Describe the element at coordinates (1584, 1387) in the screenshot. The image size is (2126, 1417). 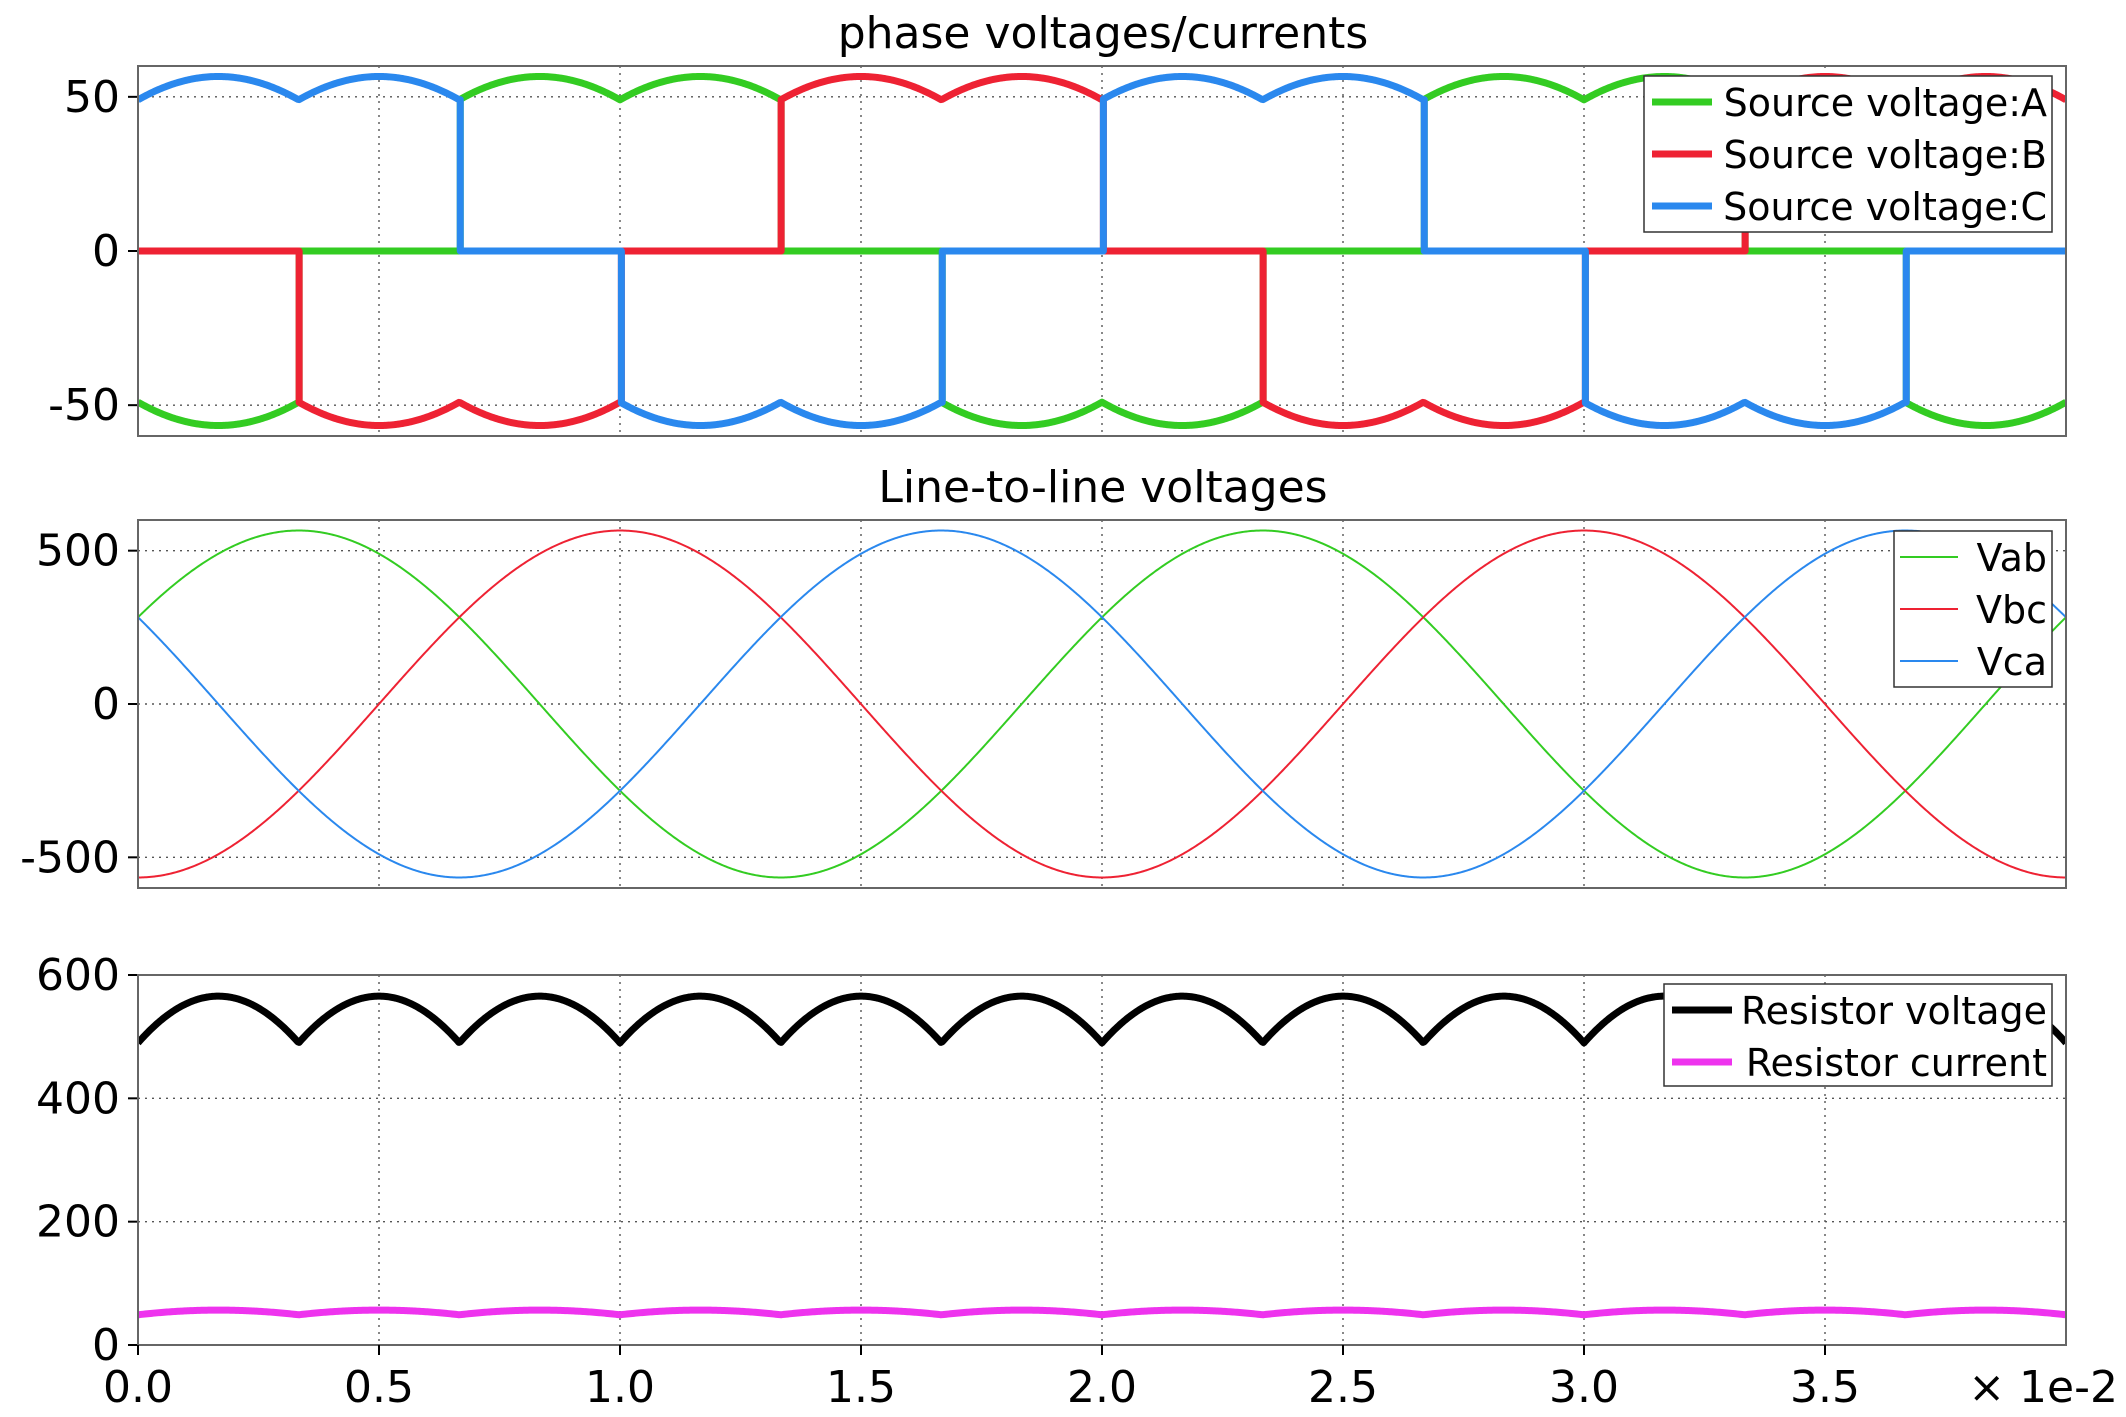
I see `x-tick-label: 3.0` at that location.